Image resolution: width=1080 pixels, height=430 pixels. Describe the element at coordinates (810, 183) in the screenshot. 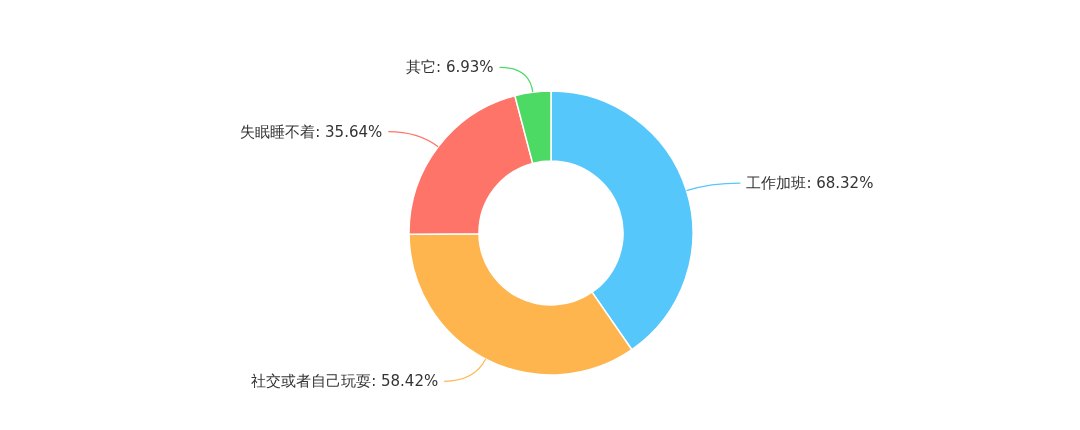

I see `slice-label: 工作加班: 68.32%` at that location.